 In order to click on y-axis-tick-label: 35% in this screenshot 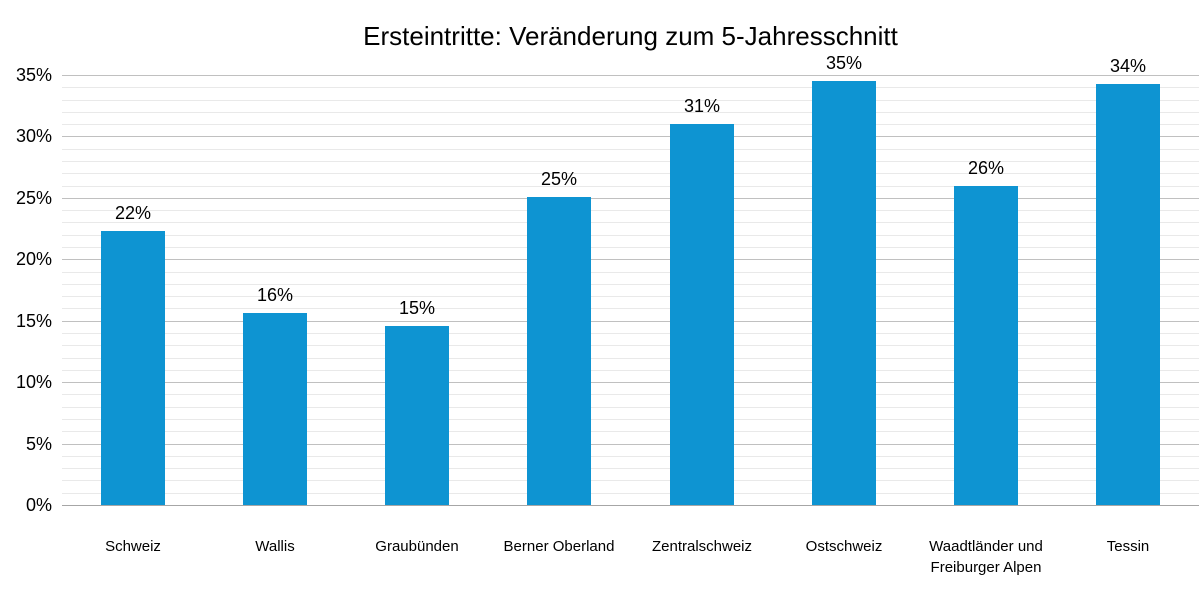, I will do `click(33, 75)`.